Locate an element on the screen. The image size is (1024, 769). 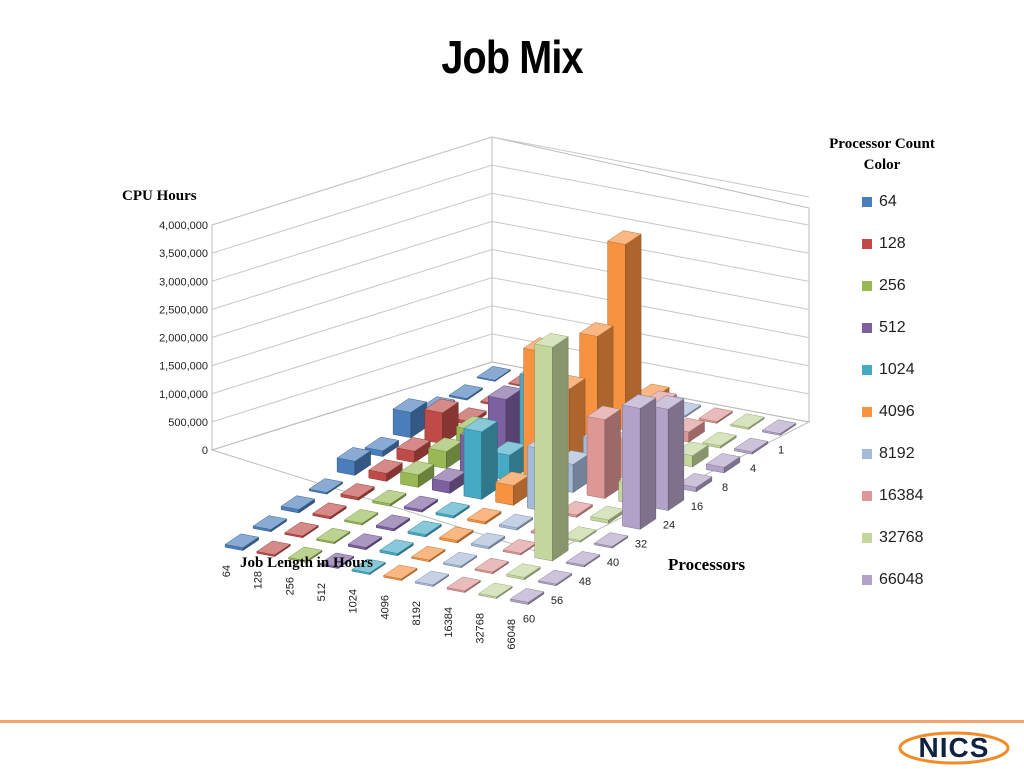
z-tick-label: 3,000,000 is located at coordinates (183, 282).